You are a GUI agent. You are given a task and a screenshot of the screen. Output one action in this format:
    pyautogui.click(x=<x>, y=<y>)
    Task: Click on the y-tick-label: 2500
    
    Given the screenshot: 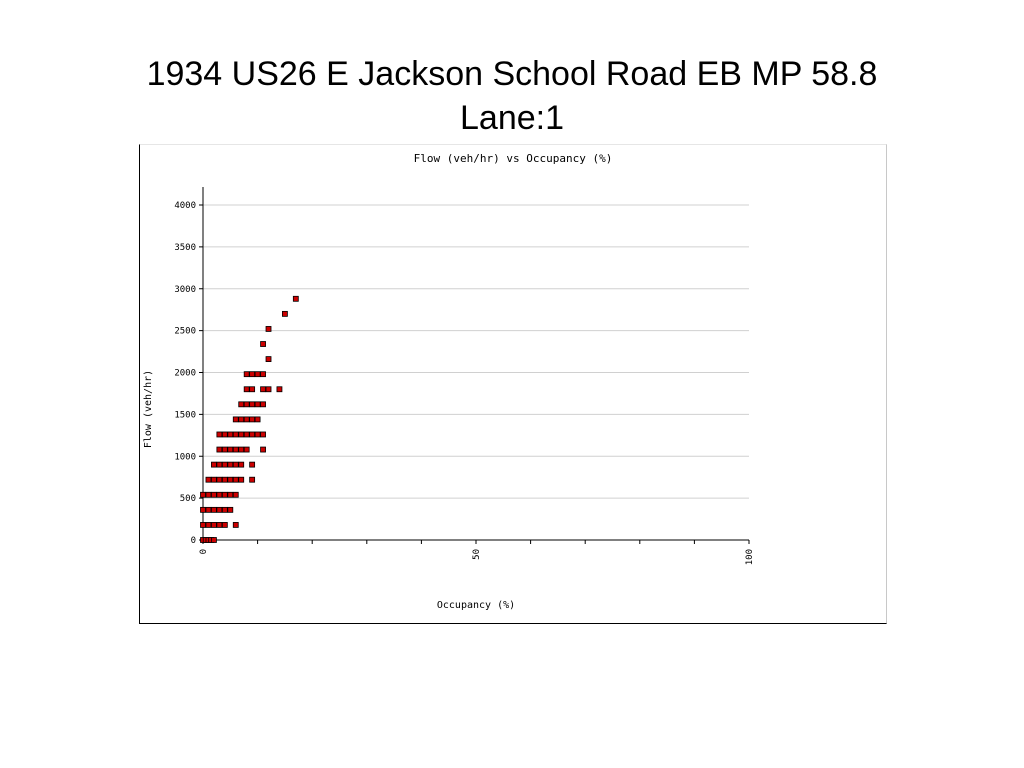 What is the action you would take?
    pyautogui.click(x=185, y=332)
    